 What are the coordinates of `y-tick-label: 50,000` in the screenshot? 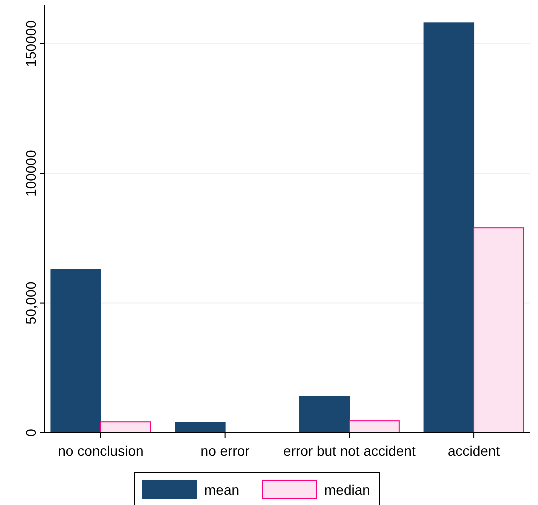 It's located at (31, 303).